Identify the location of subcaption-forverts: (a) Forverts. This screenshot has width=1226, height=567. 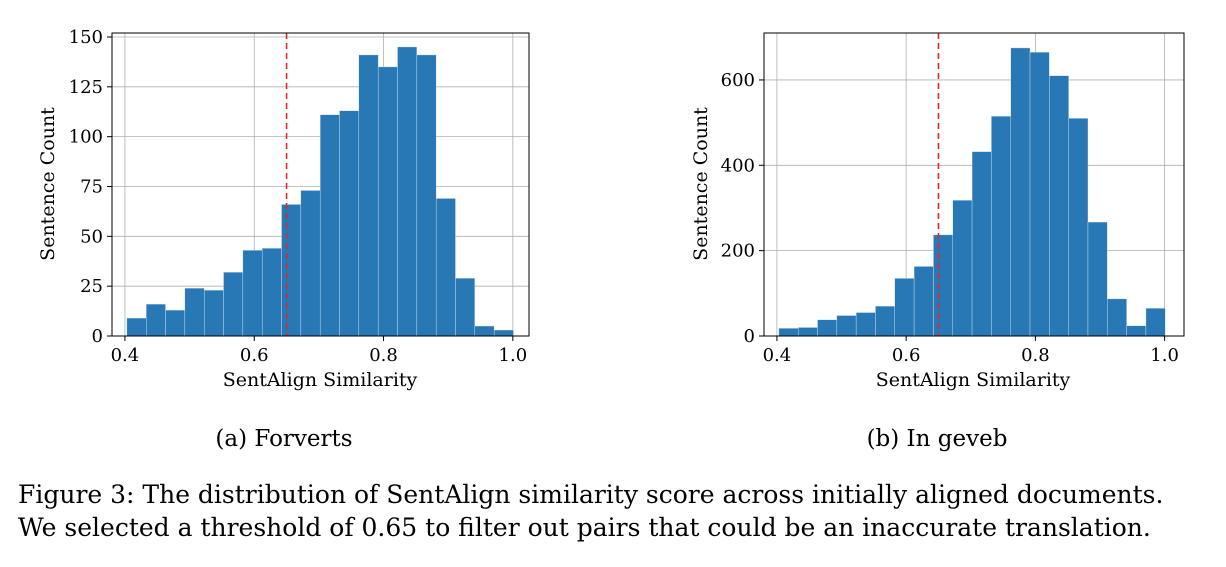
(283, 439).